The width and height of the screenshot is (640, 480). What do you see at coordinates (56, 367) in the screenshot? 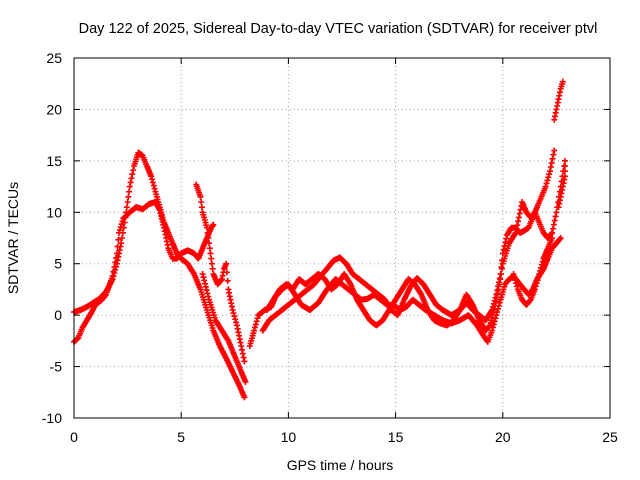
I see `y-tick-label: -5` at bounding box center [56, 367].